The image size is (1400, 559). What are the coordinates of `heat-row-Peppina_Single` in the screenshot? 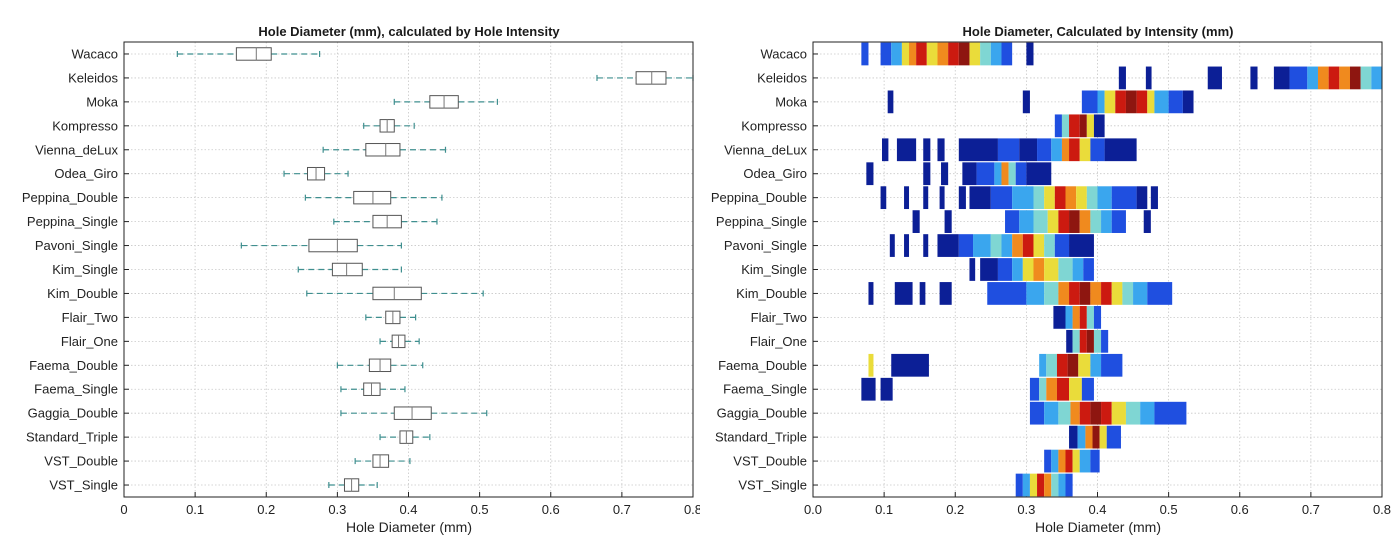 It's located at (1031, 221).